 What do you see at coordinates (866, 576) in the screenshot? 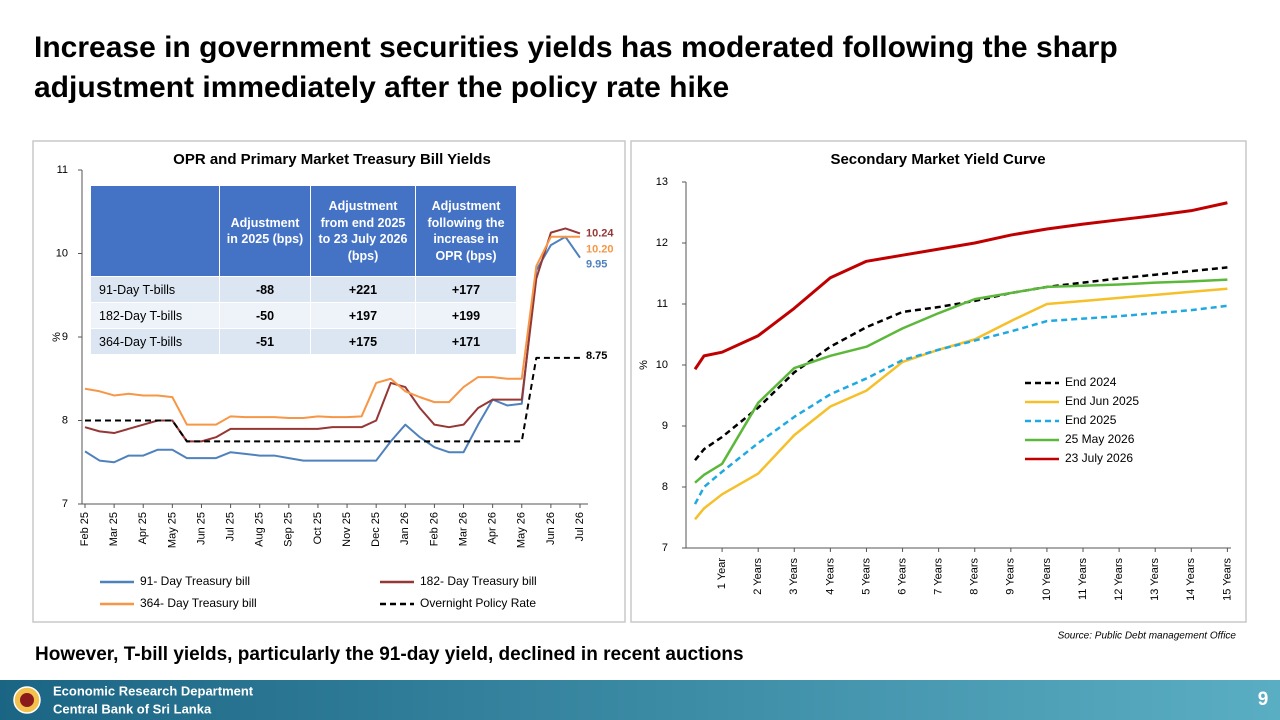
I see `x-tick-label: 5 Years` at bounding box center [866, 576].